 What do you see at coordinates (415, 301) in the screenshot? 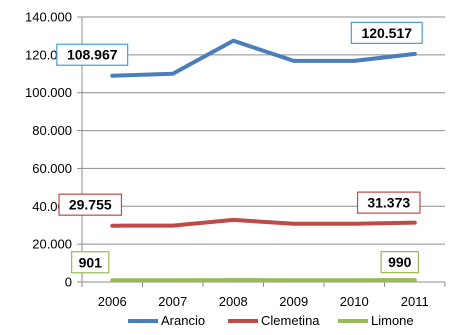
I see `x-tick-label: 2011` at bounding box center [415, 301].